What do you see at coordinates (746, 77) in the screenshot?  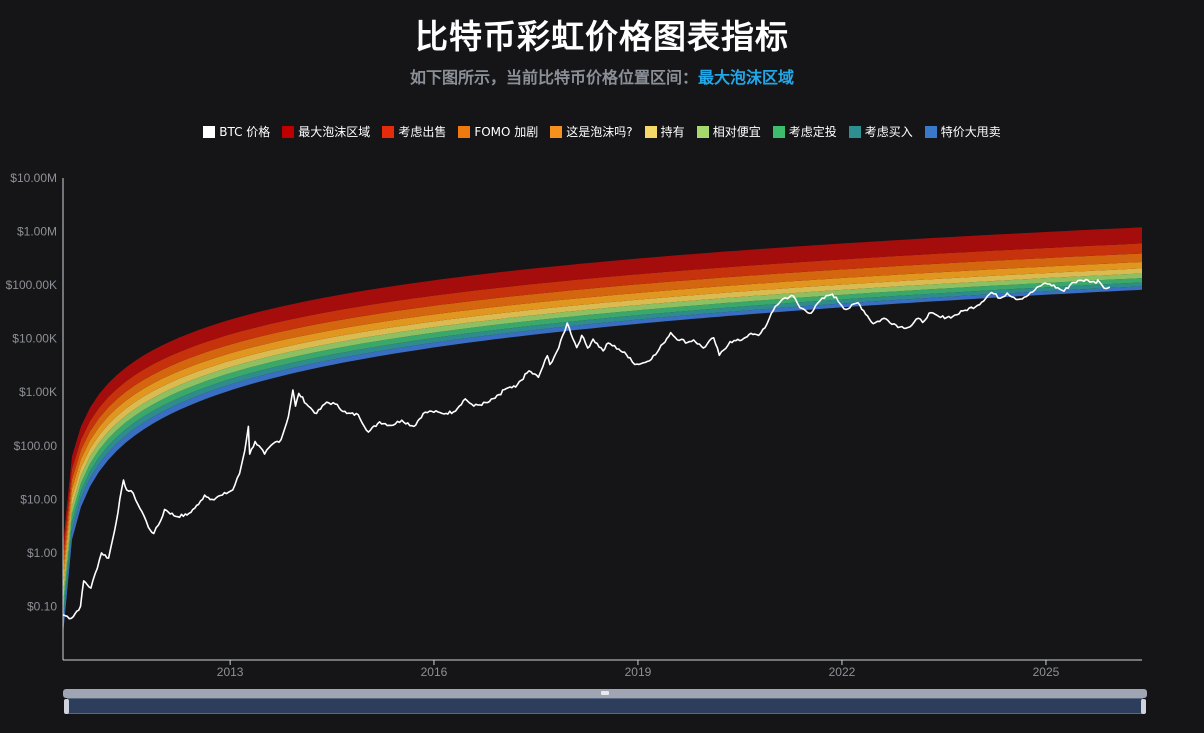 I see `current-zone-label: 最大泡沫区域` at bounding box center [746, 77].